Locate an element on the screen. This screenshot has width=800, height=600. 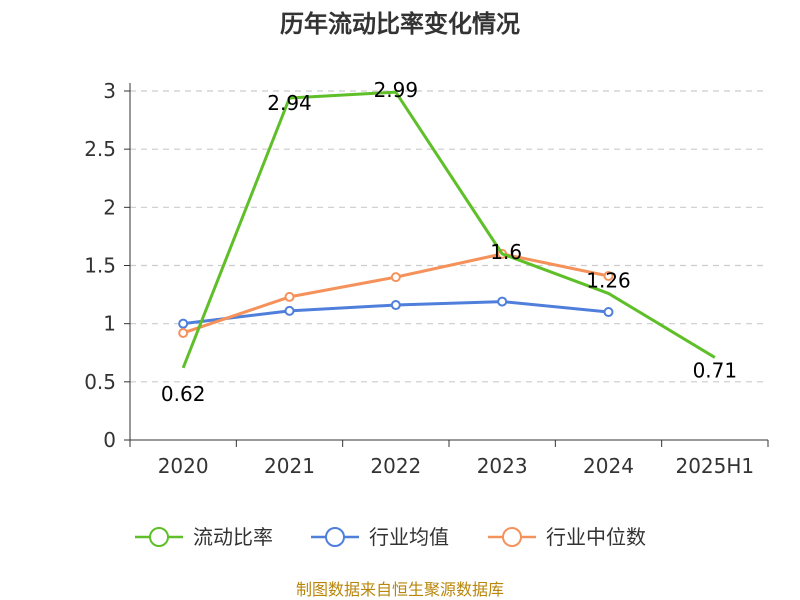
y-tick-label: 0.5 is located at coordinates (100, 382).